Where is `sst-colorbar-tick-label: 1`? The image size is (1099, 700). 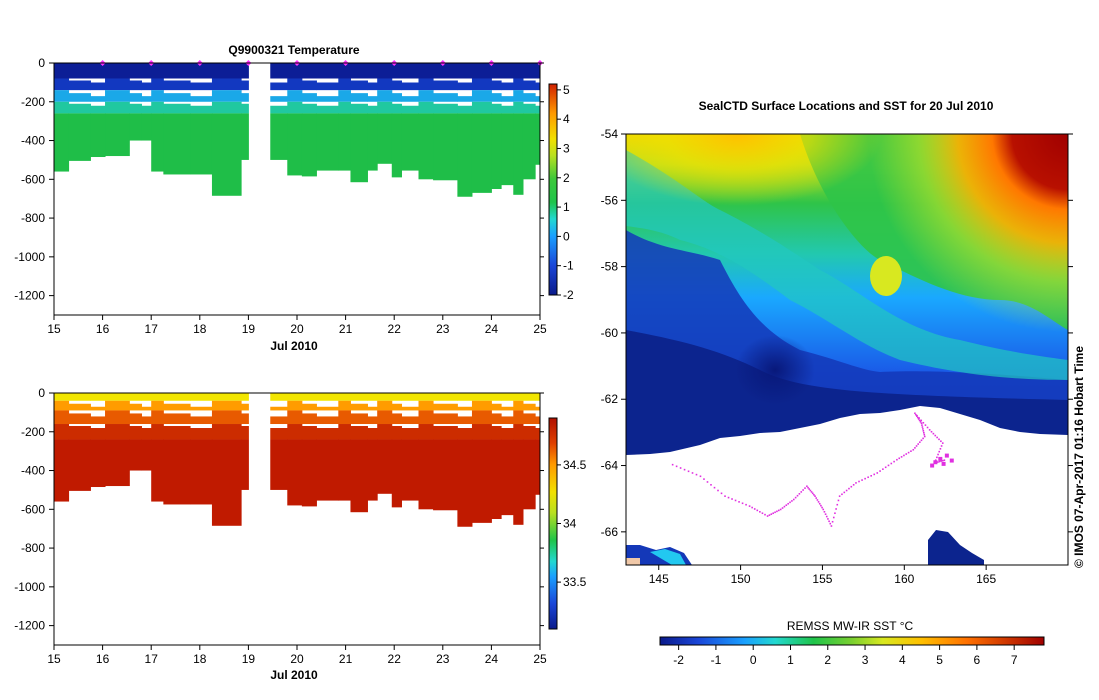
sst-colorbar-tick-label: 1 is located at coordinates (790, 660).